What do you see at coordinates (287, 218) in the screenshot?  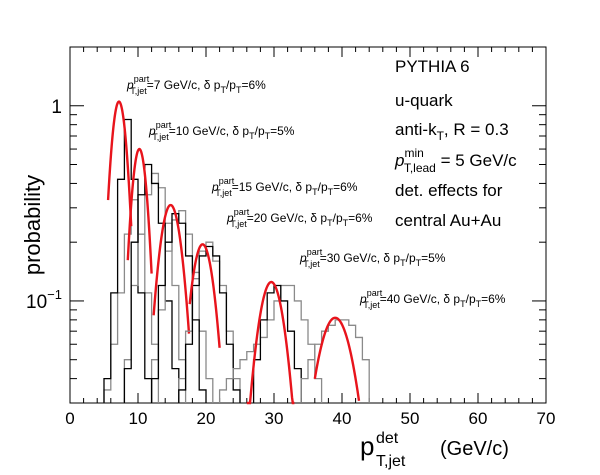 I see `annotation-pt: =20 GeV/c, δ p` at bounding box center [287, 218].